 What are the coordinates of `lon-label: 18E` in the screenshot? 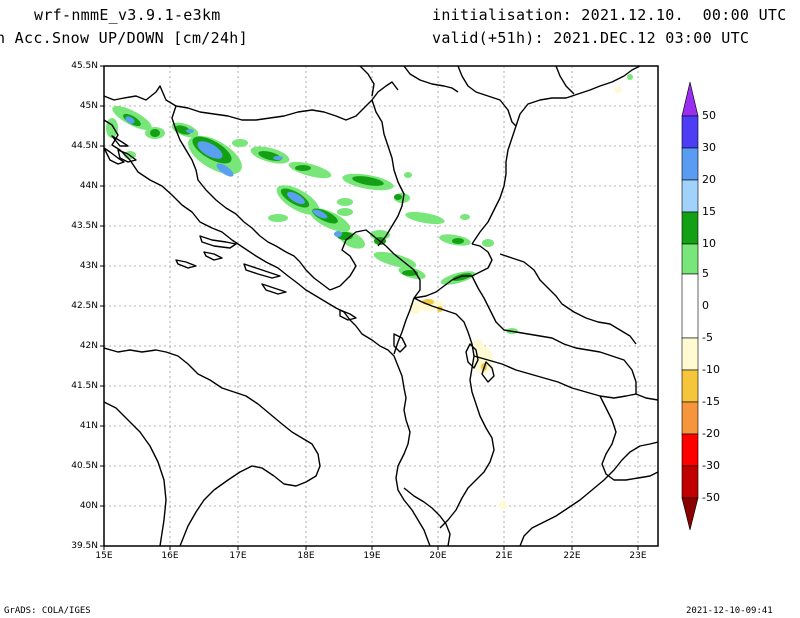 It's located at (306, 556).